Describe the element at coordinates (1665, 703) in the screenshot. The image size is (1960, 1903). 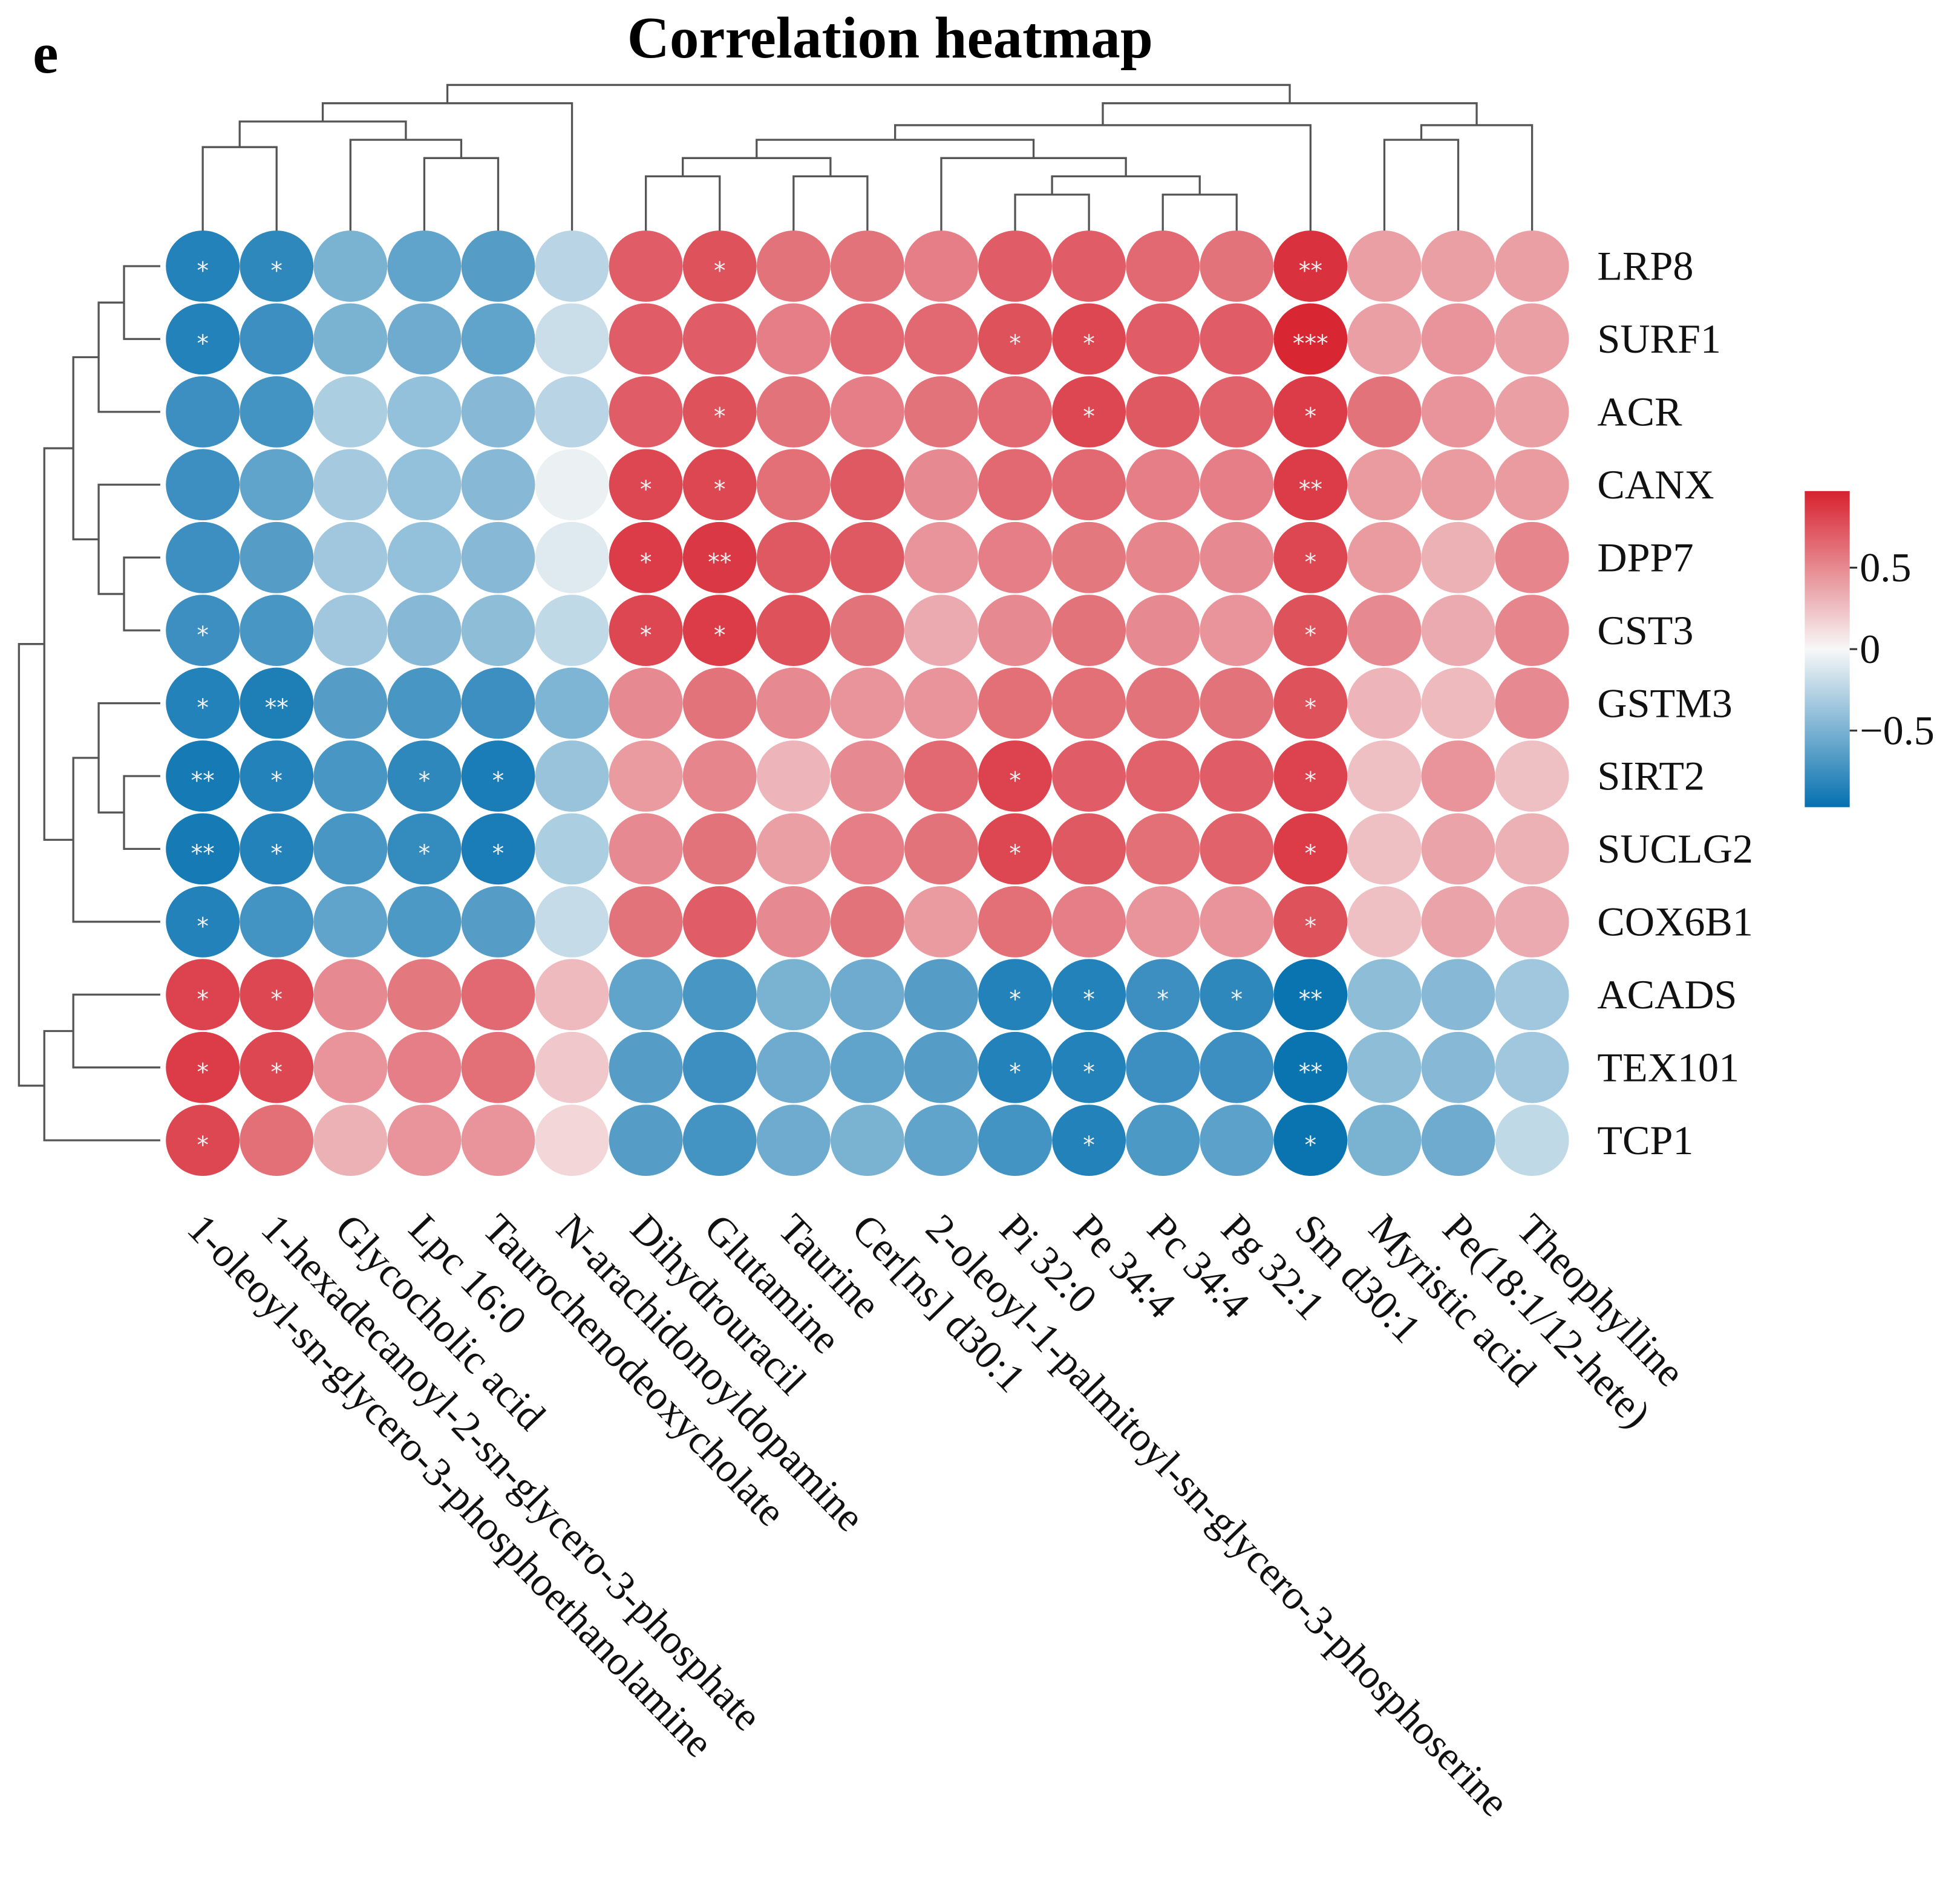
I see `row-label: GSTM3` at that location.